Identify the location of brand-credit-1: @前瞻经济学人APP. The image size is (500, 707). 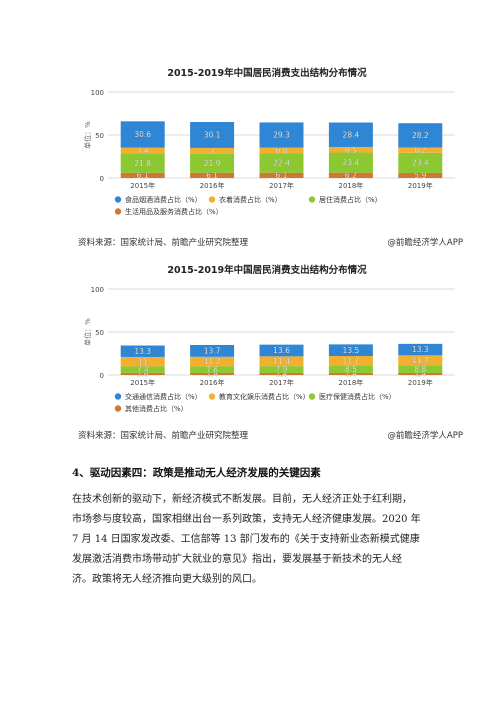
(425, 243).